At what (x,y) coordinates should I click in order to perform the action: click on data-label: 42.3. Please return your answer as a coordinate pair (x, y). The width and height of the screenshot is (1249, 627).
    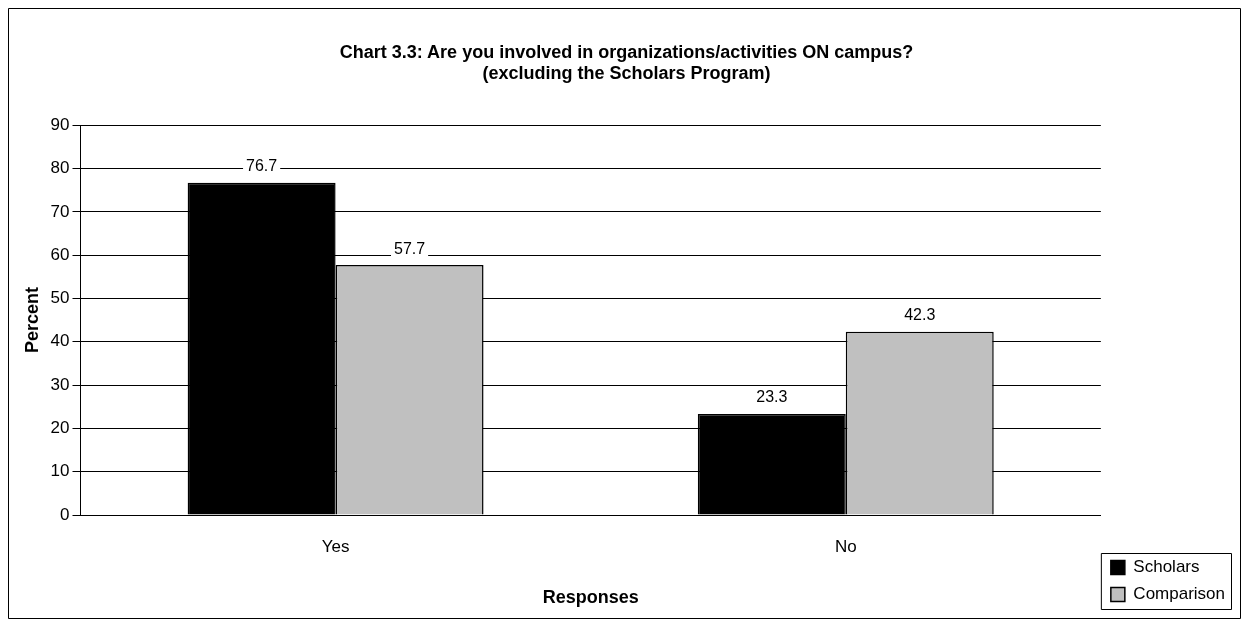
    Looking at the image, I should click on (920, 315).